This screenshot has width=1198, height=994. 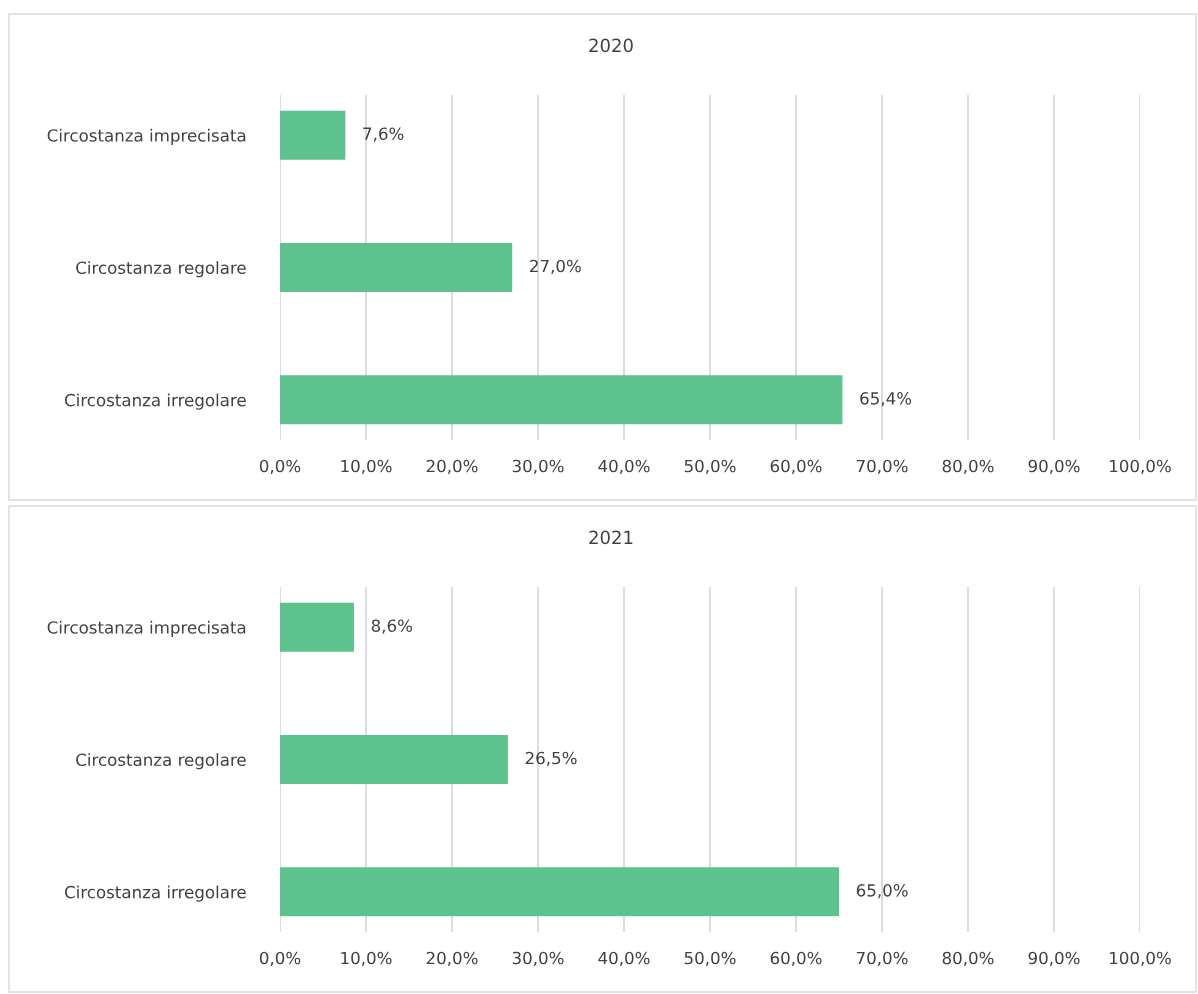 I want to click on data-label: 8,6%, so click(x=392, y=626).